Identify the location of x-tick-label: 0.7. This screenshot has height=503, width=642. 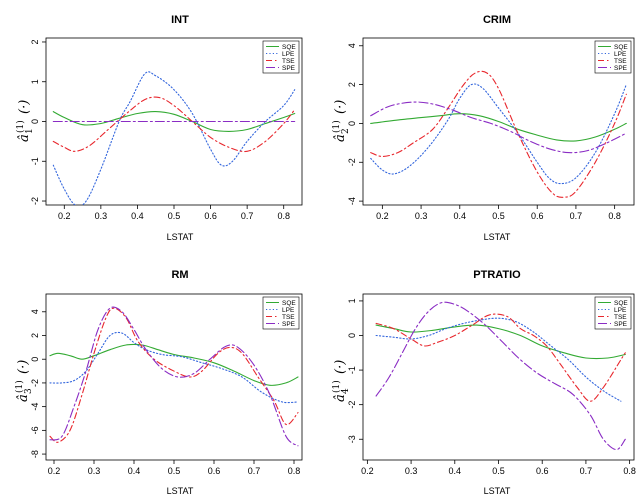
(247, 216).